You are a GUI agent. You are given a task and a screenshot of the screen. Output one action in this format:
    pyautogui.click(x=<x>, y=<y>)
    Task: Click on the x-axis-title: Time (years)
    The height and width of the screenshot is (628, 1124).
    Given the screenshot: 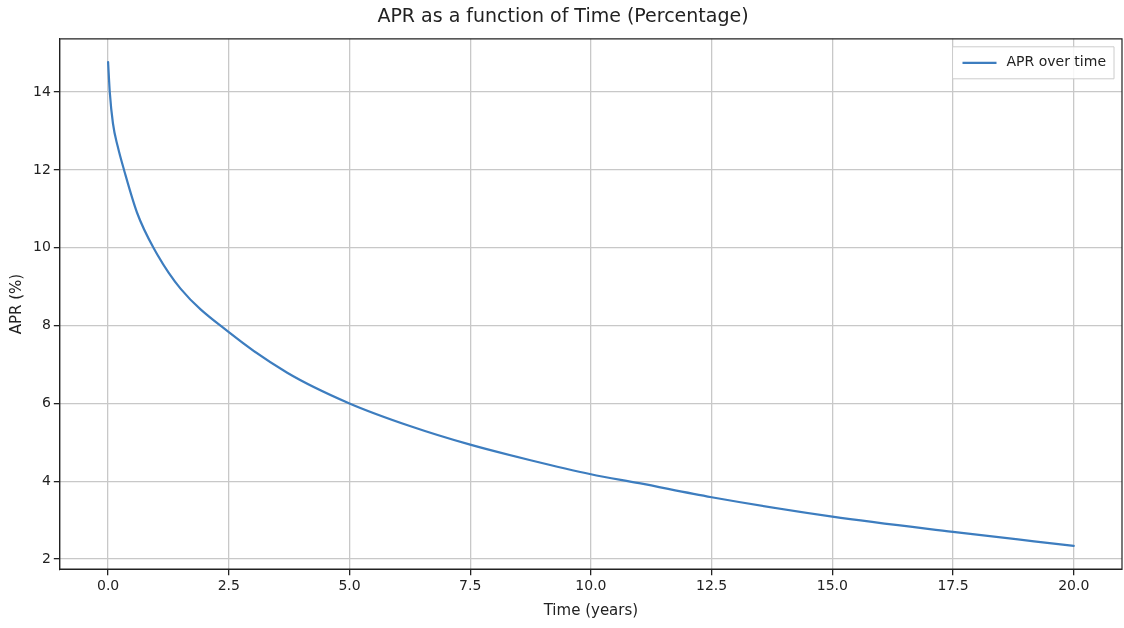 What is the action you would take?
    pyautogui.click(x=590, y=609)
    